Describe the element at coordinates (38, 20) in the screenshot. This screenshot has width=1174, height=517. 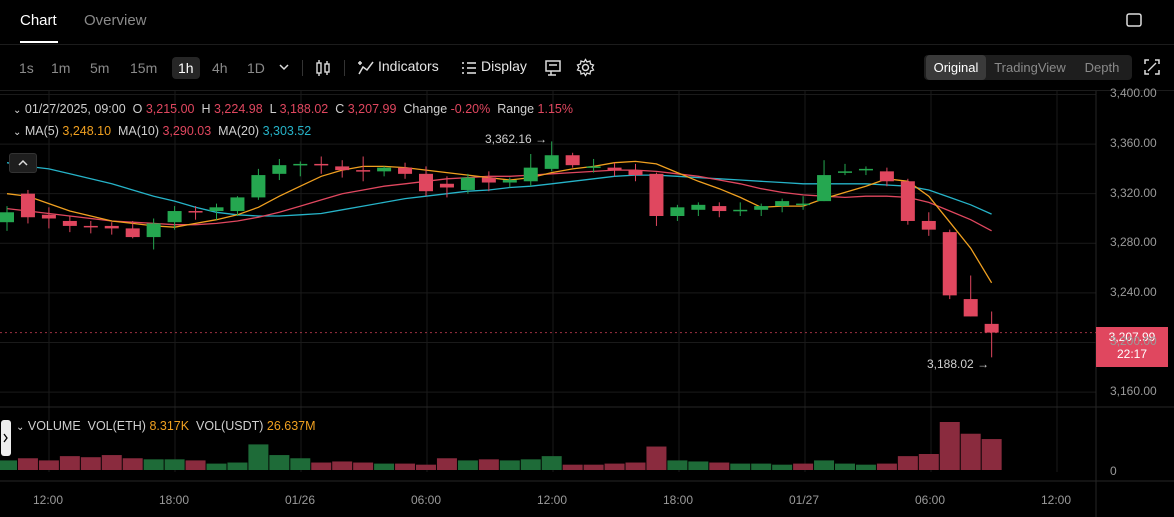
I see `tab-chart: Chart` at that location.